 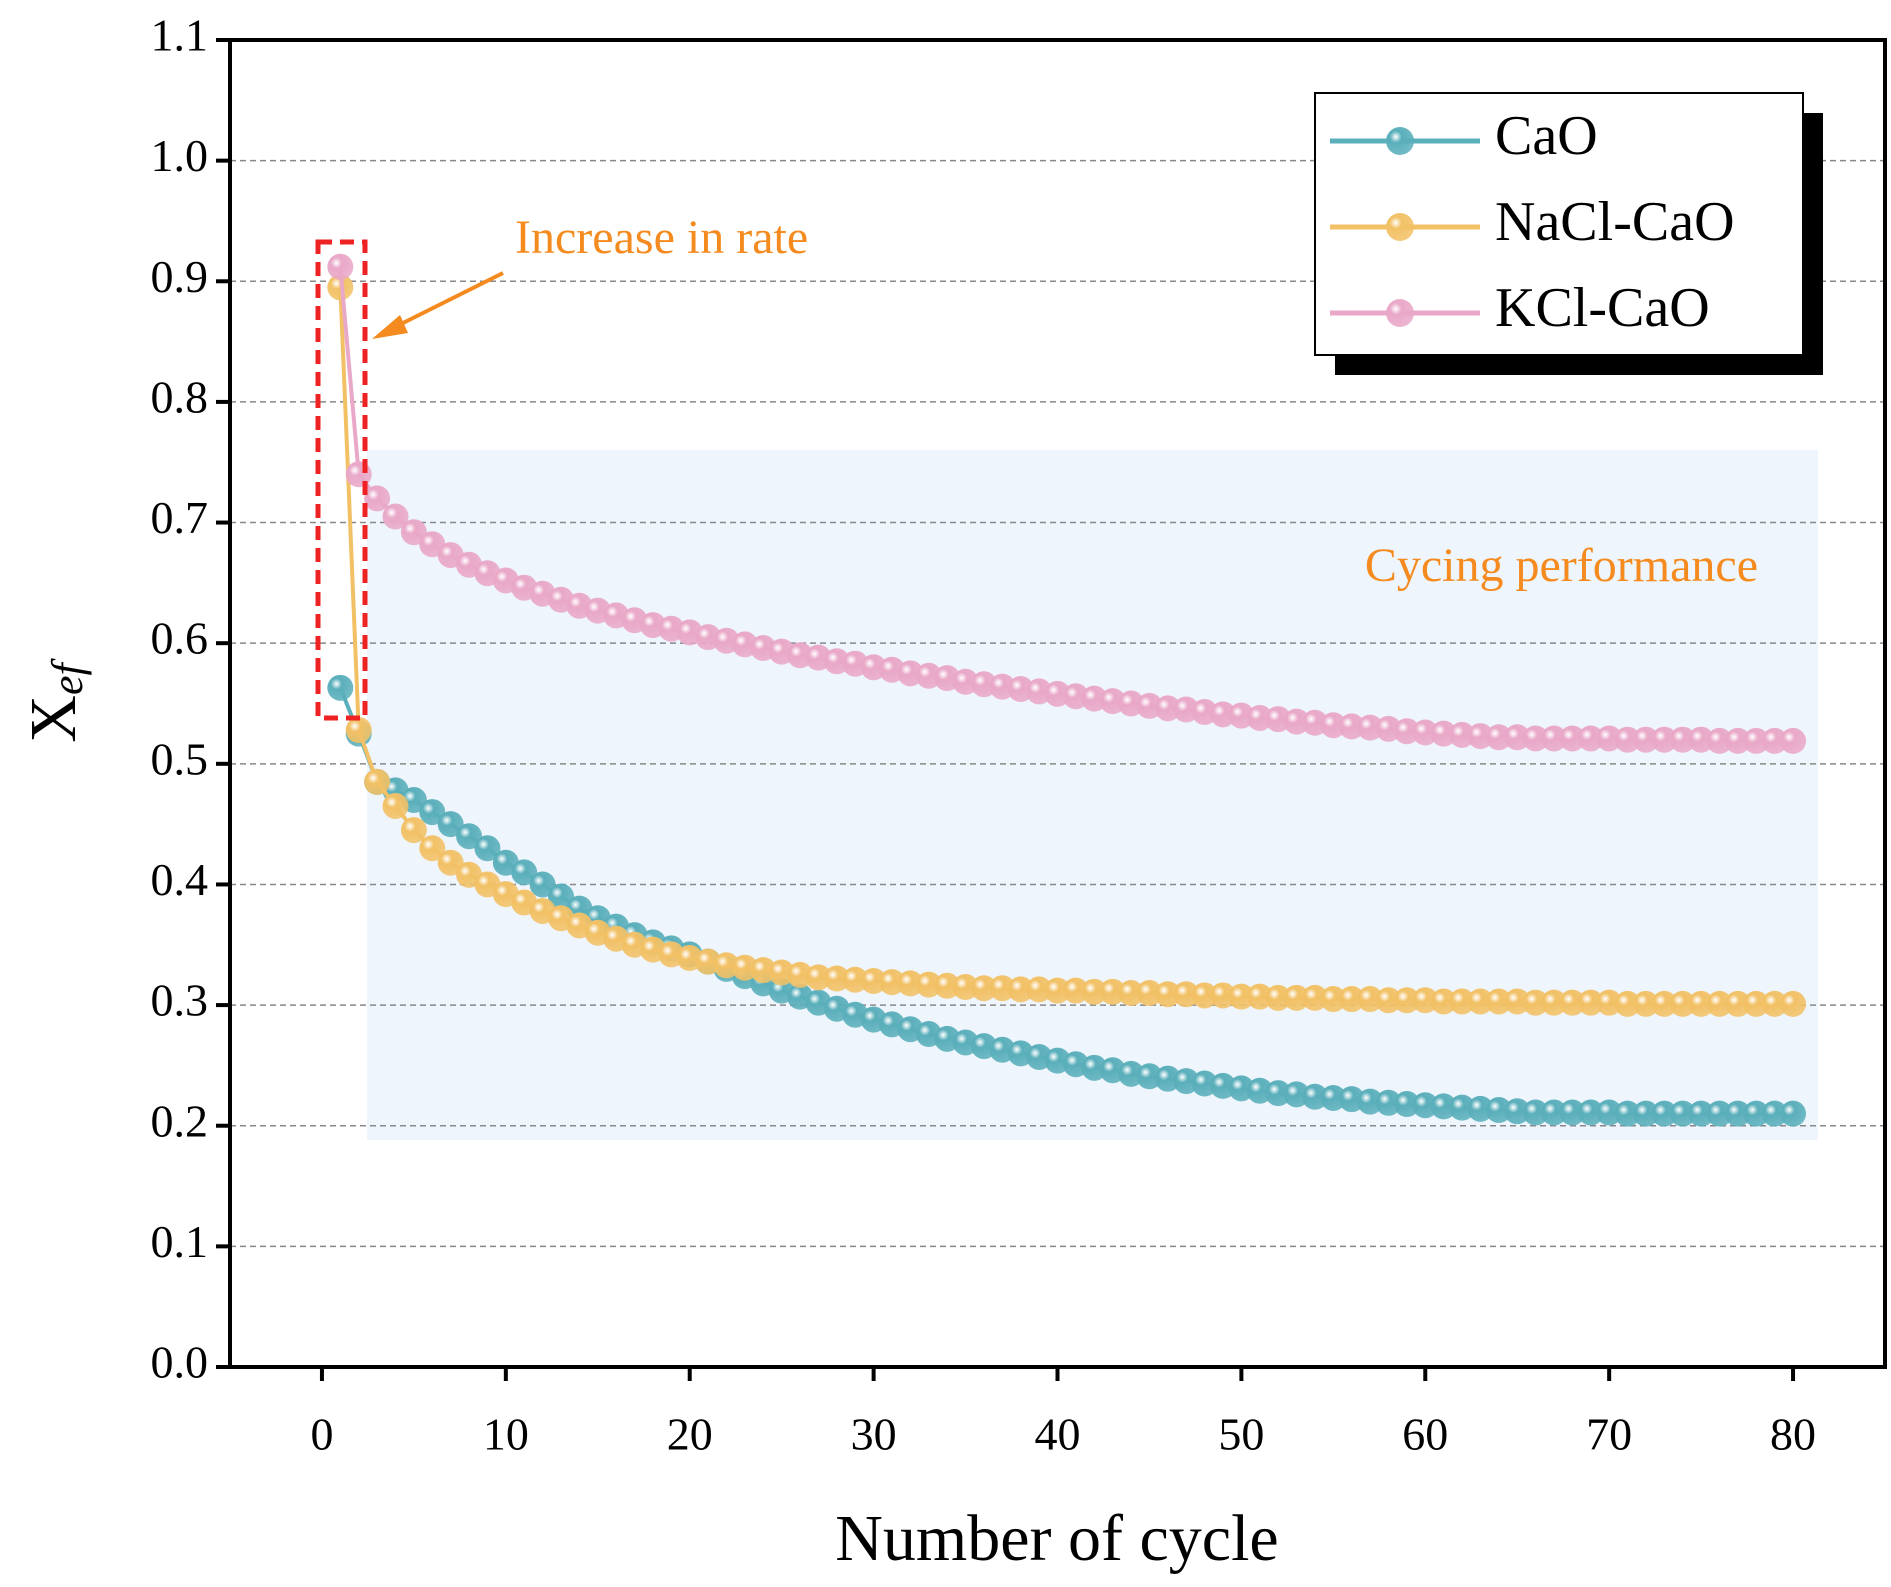 What do you see at coordinates (661, 237) in the screenshot?
I see `annotation: Increase in rate` at bounding box center [661, 237].